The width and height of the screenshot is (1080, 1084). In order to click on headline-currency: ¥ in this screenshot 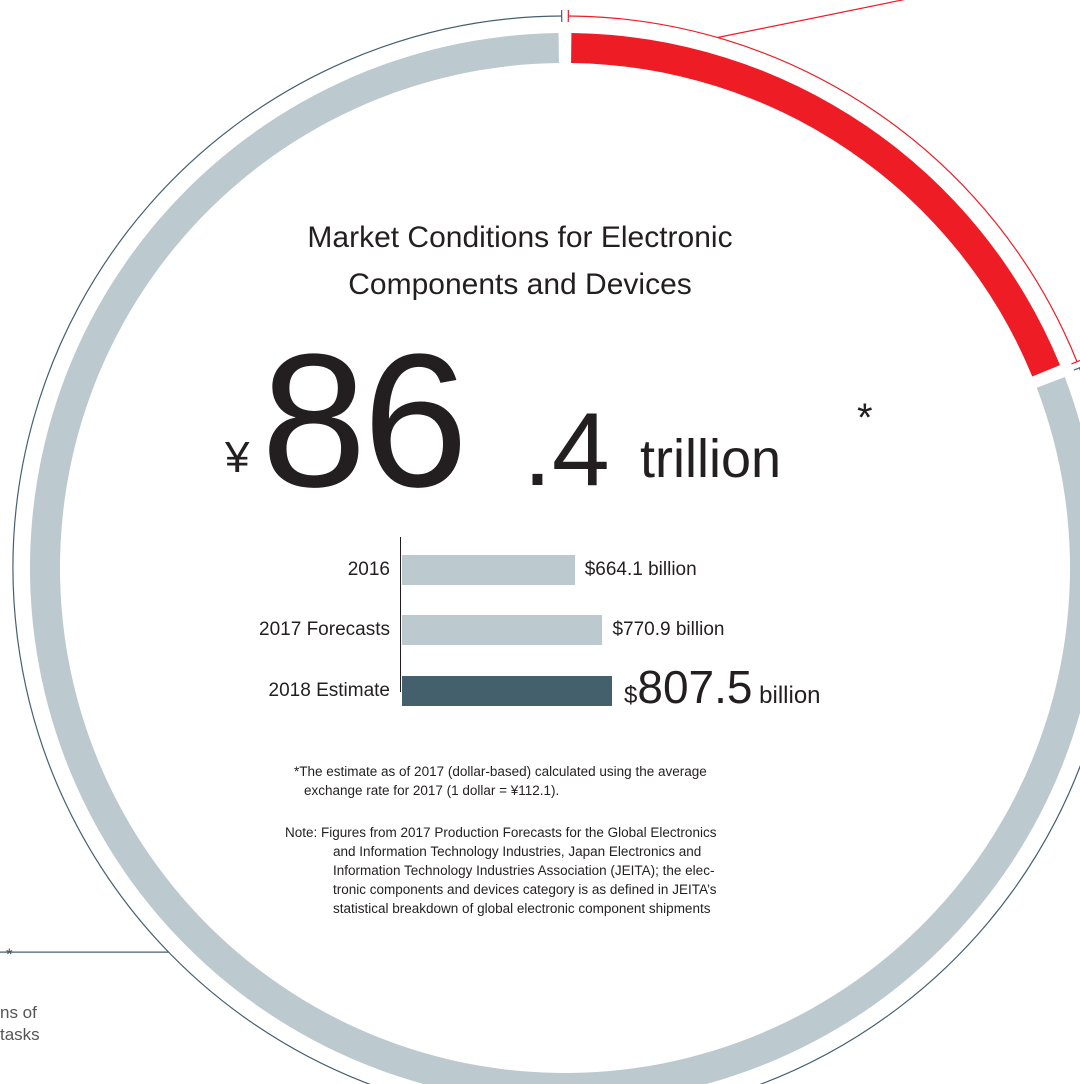, I will do `click(237, 457)`.